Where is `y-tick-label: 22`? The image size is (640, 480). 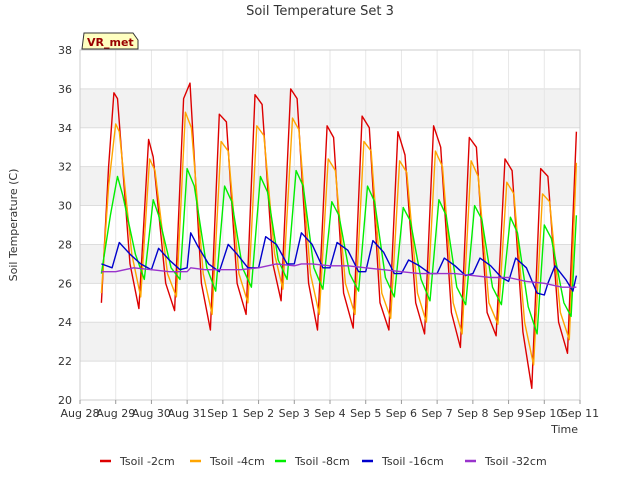
y-tick-label: 22 is located at coordinates (65, 361).